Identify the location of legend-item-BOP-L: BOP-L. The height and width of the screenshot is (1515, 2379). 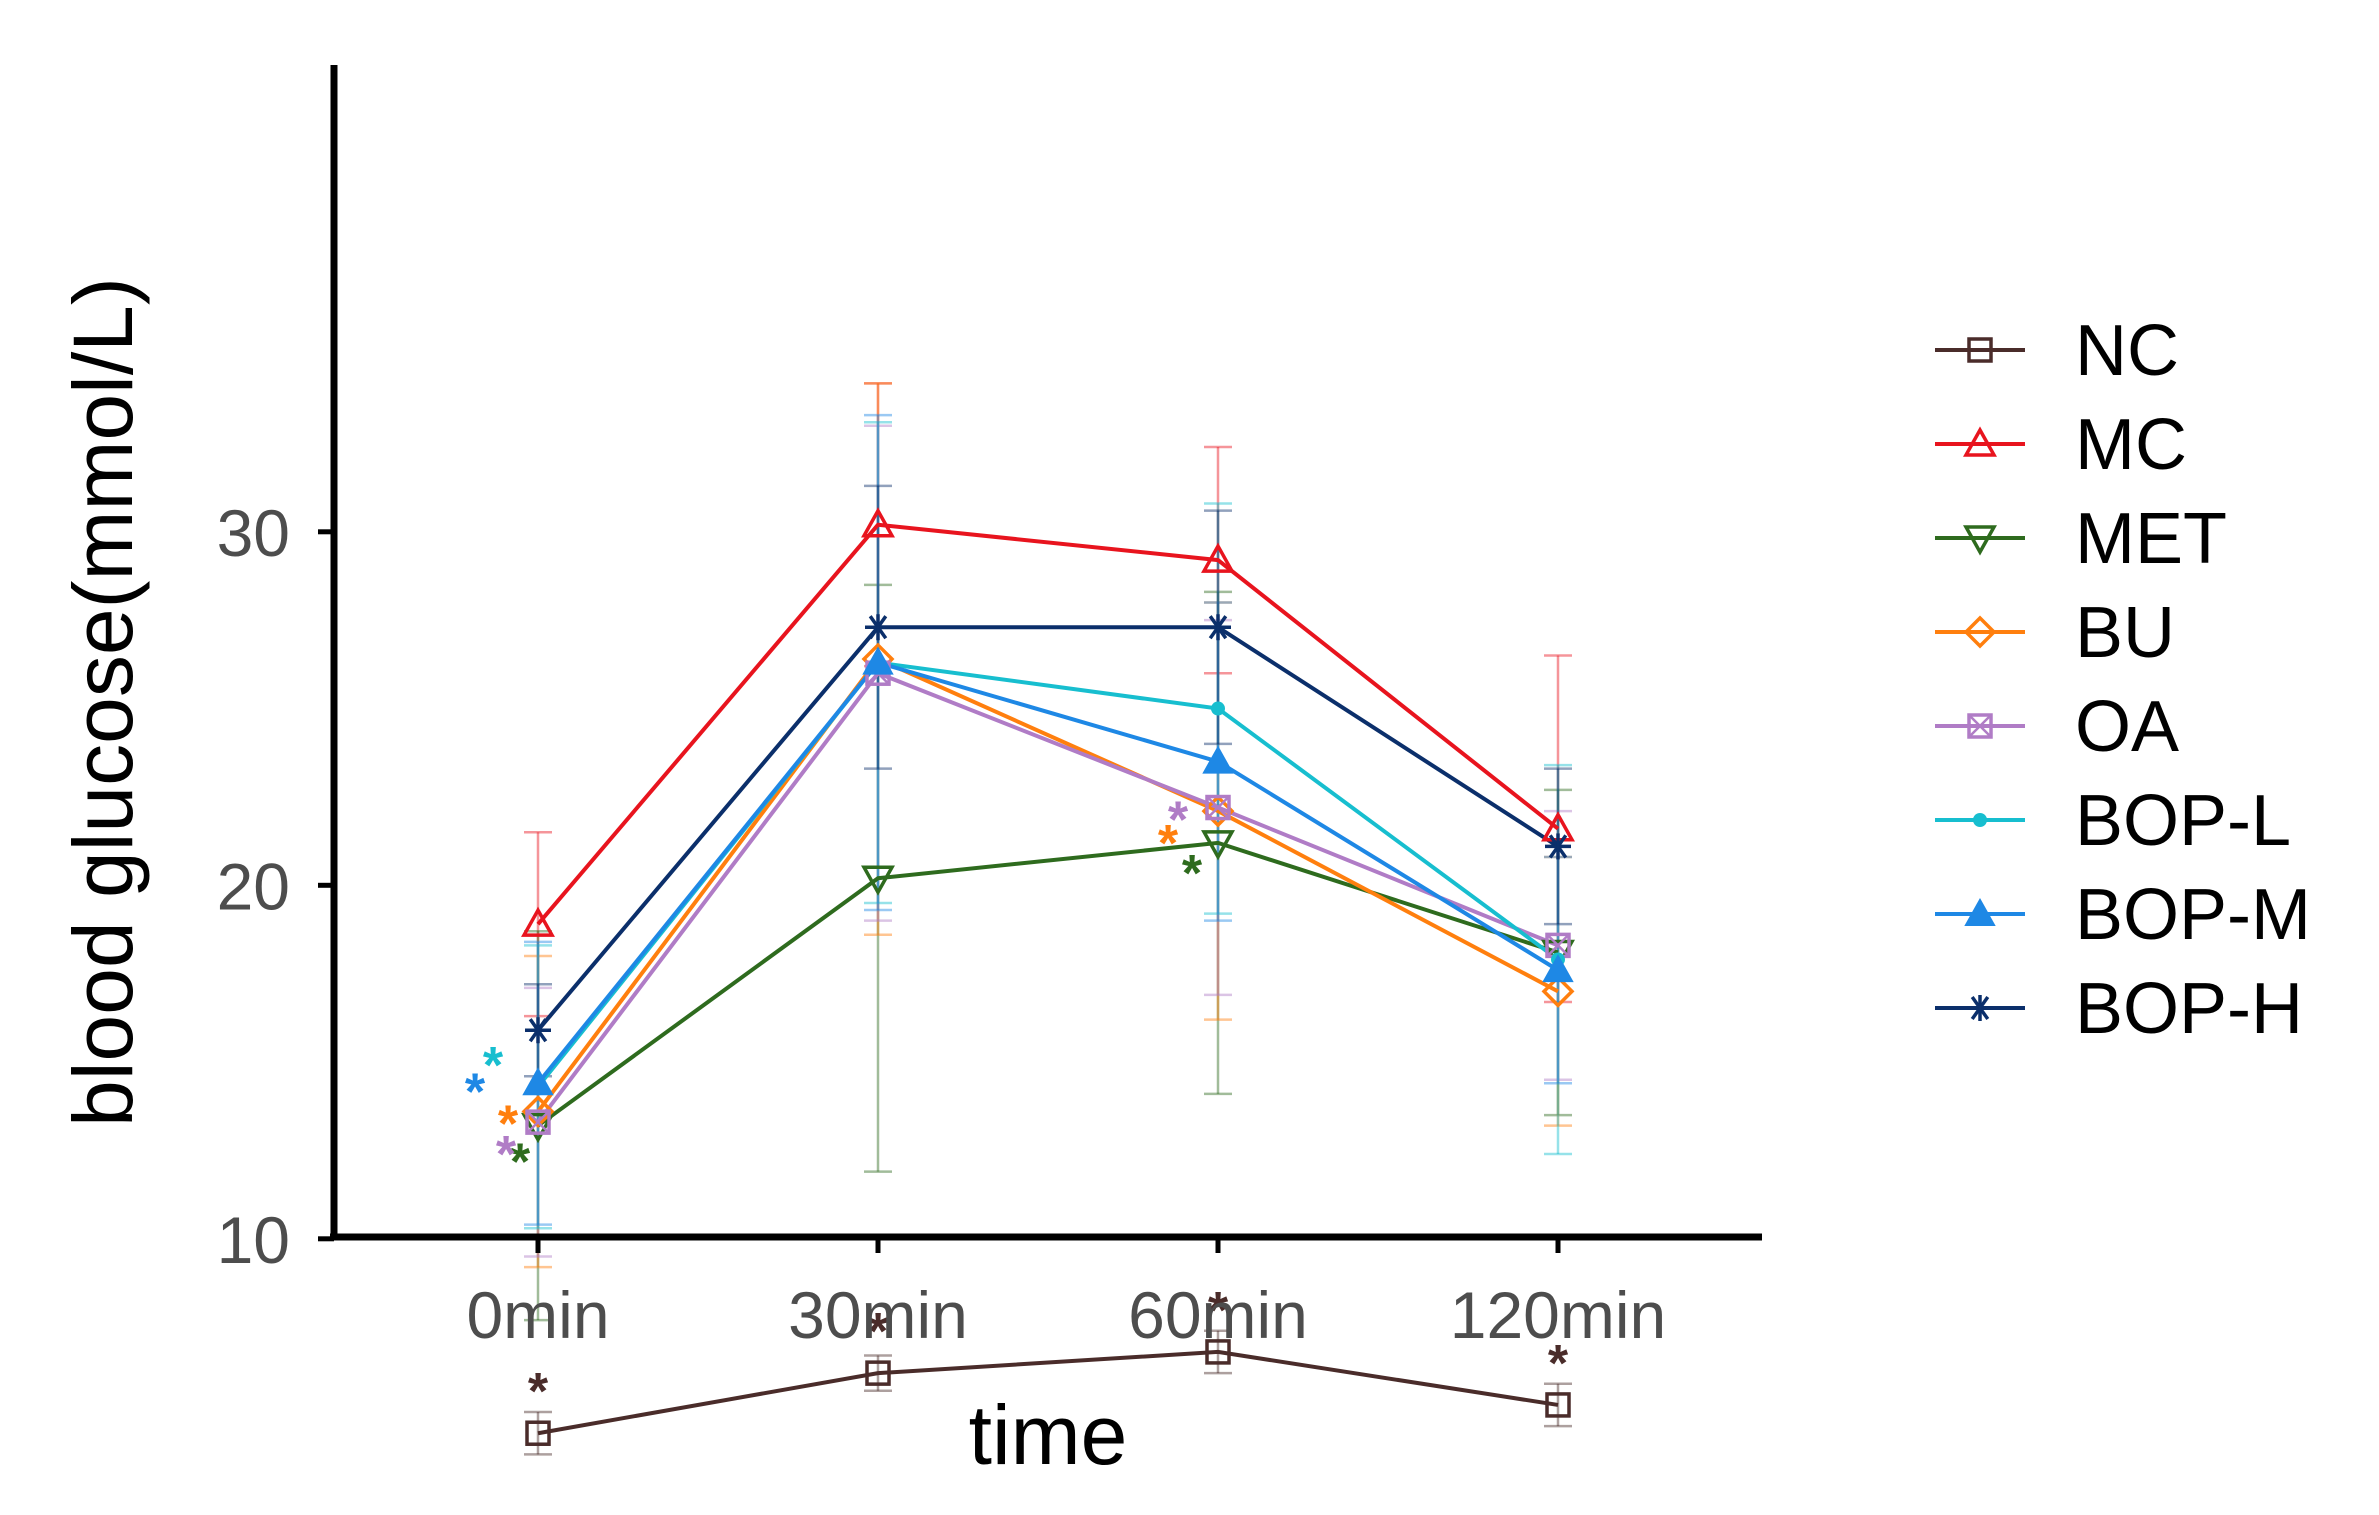
(2113, 821).